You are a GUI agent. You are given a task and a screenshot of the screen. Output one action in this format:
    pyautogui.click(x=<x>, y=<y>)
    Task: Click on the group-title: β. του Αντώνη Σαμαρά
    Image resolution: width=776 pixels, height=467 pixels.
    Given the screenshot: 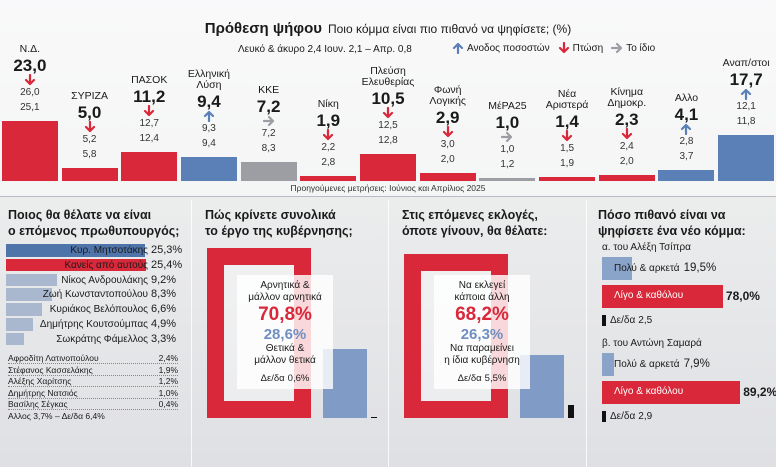 What is the action you would take?
    pyautogui.click(x=652, y=343)
    